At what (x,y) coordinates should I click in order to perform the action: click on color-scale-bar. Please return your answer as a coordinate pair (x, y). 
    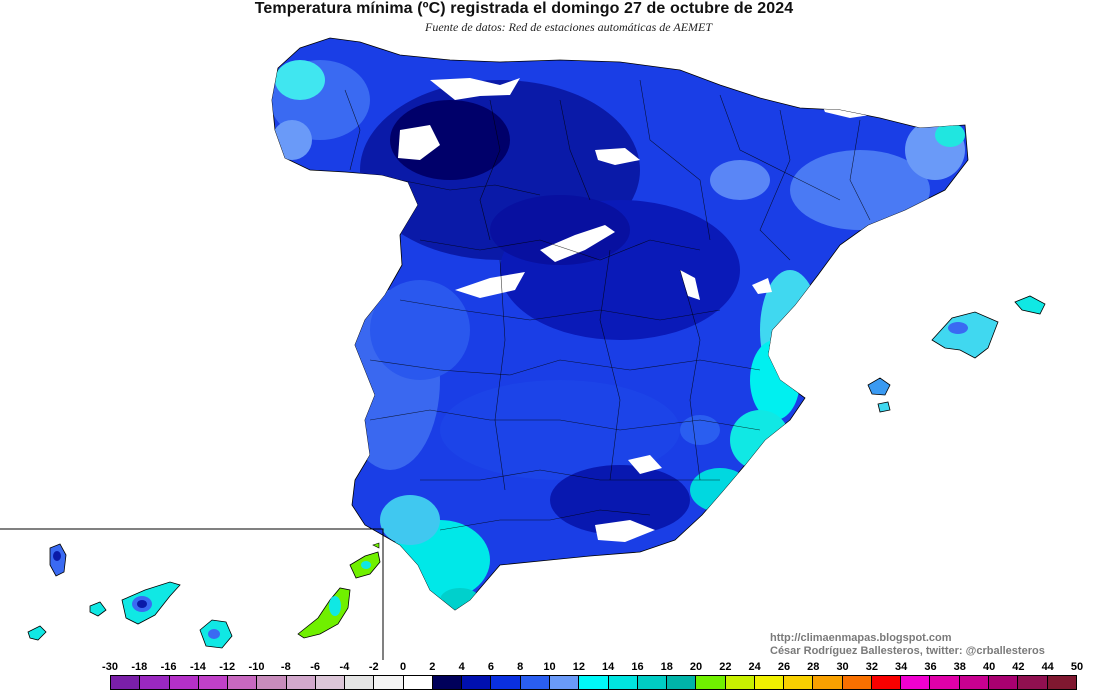
    Looking at the image, I should click on (593, 682).